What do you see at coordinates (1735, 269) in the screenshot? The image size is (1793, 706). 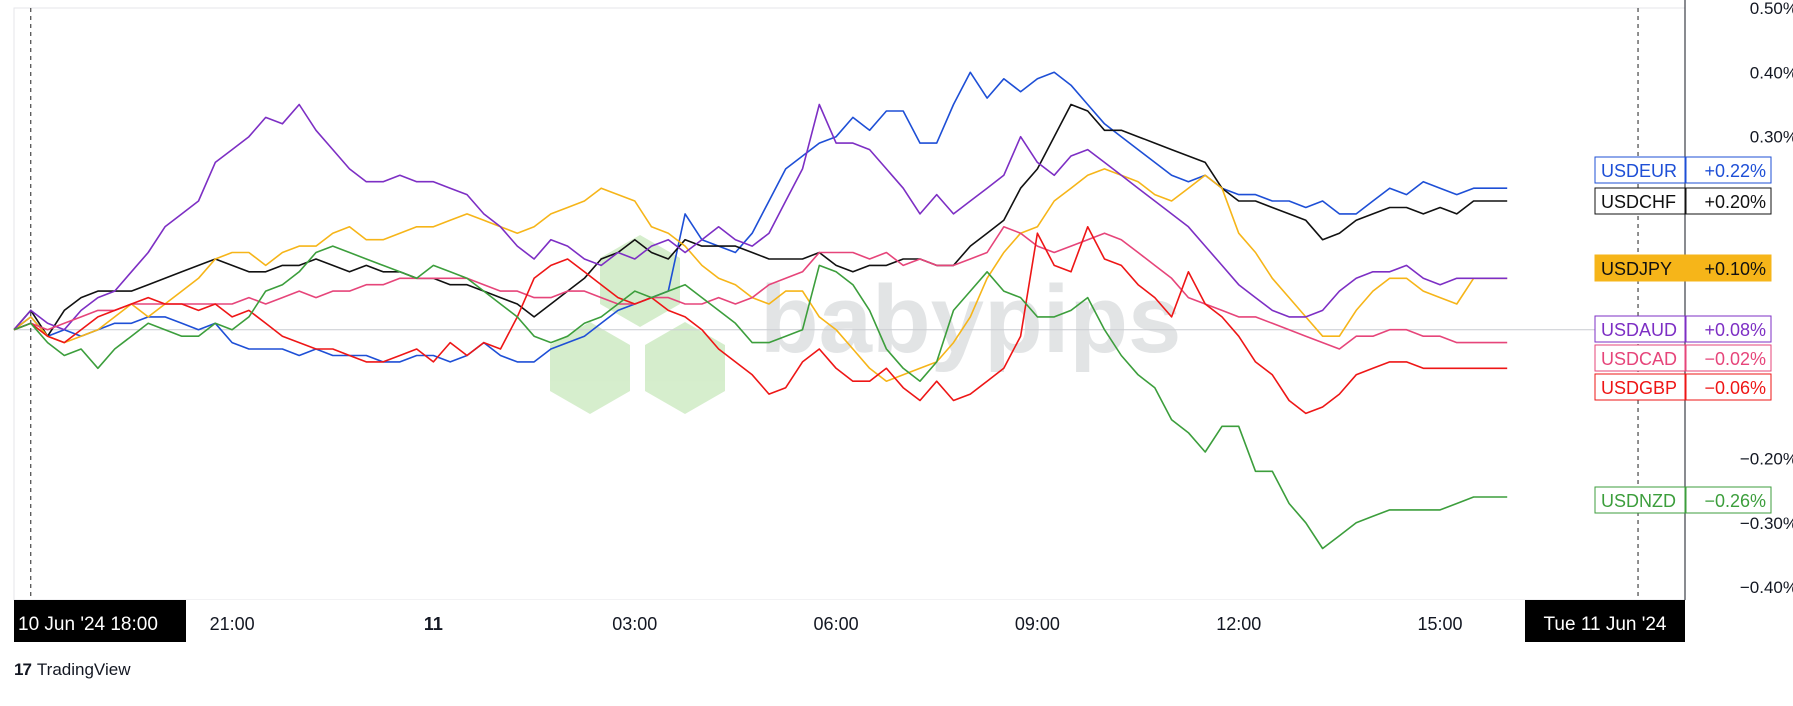 I see `series-value-label: +0.10%` at bounding box center [1735, 269].